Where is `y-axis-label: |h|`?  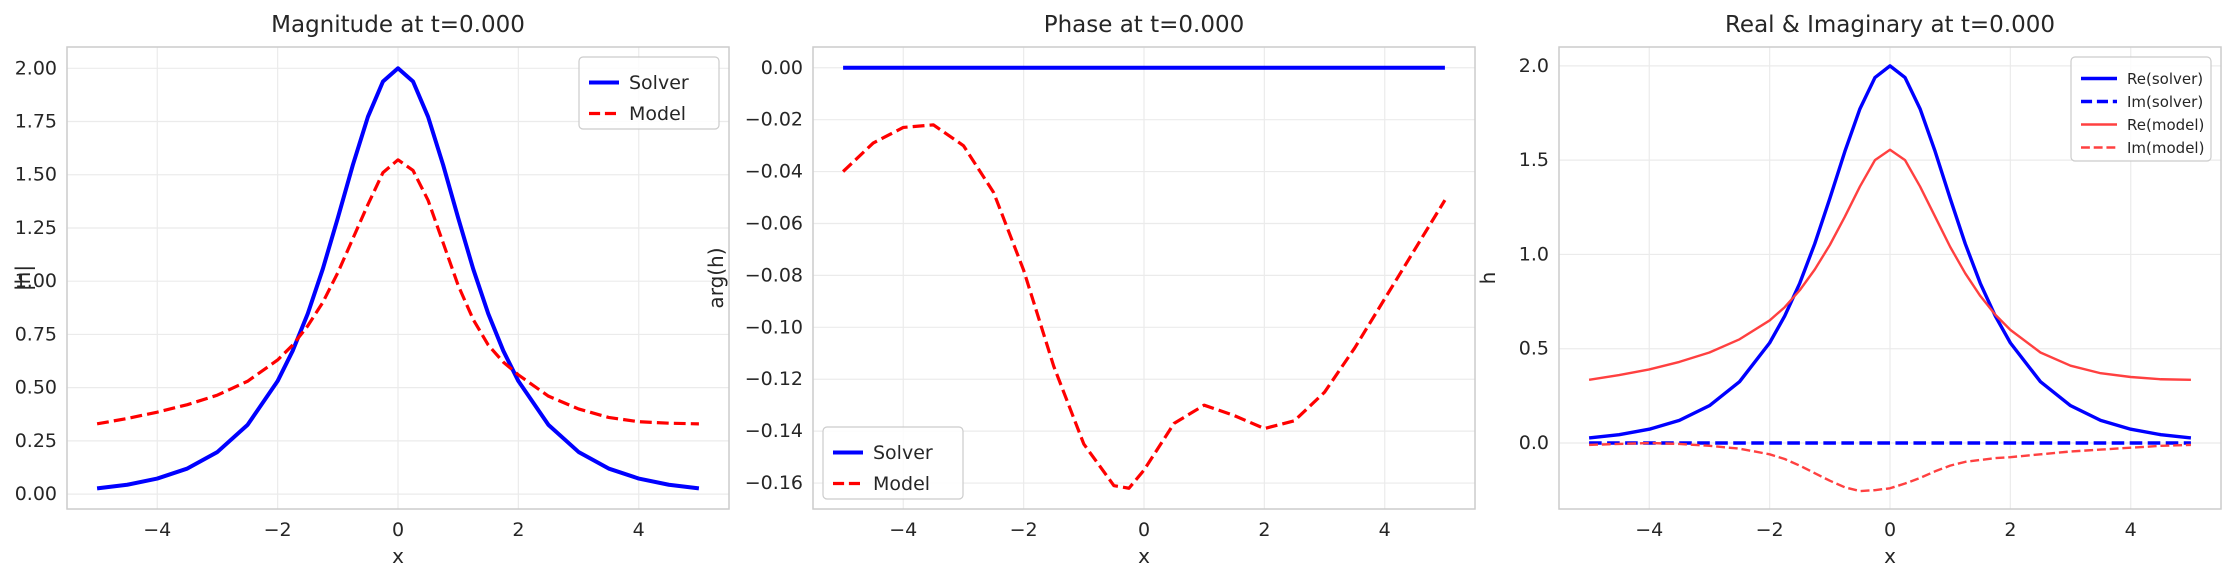 y-axis-label: |h| is located at coordinates (23, 278).